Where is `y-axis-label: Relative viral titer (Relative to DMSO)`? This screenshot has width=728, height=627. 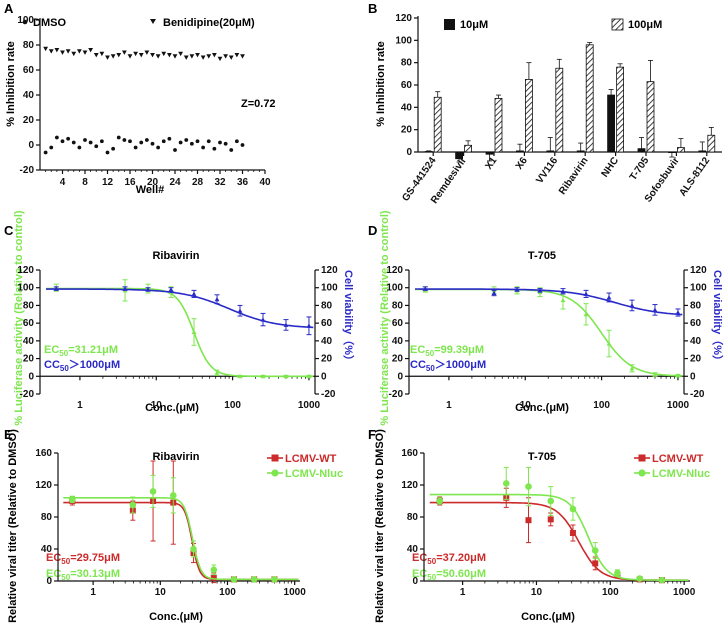 y-axis-label: Relative viral titer (Relative to DMSO) is located at coordinates (13, 526).